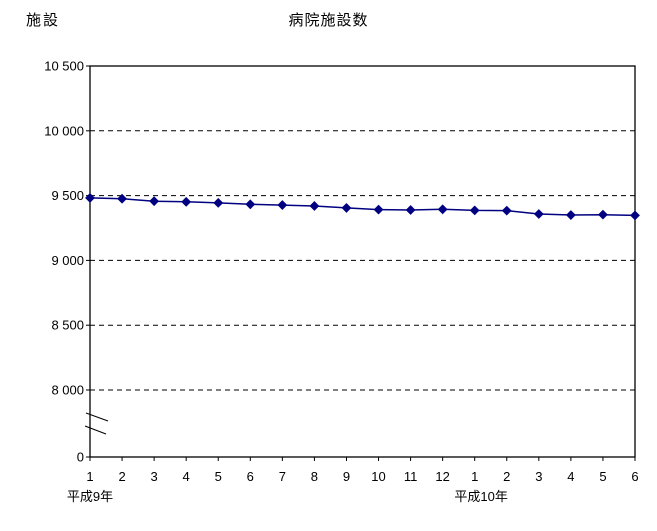 The width and height of the screenshot is (657, 531). What do you see at coordinates (67, 195) in the screenshot?
I see `y-tick-label: 9 500` at bounding box center [67, 195].